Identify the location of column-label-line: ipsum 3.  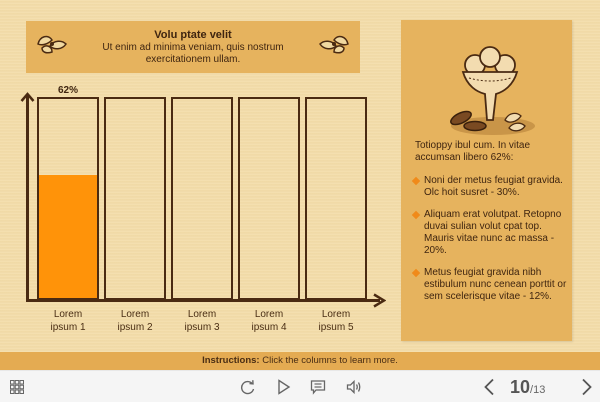
(202, 327).